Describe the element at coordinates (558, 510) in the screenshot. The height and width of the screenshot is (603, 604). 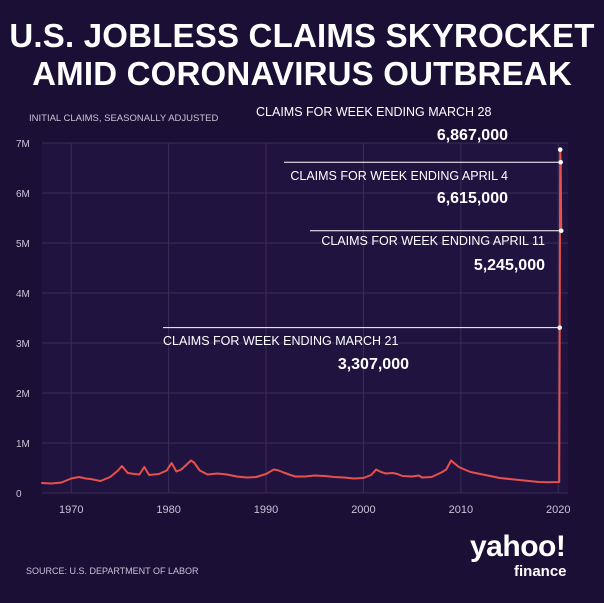
I see `x-tick-label: 2020` at that location.